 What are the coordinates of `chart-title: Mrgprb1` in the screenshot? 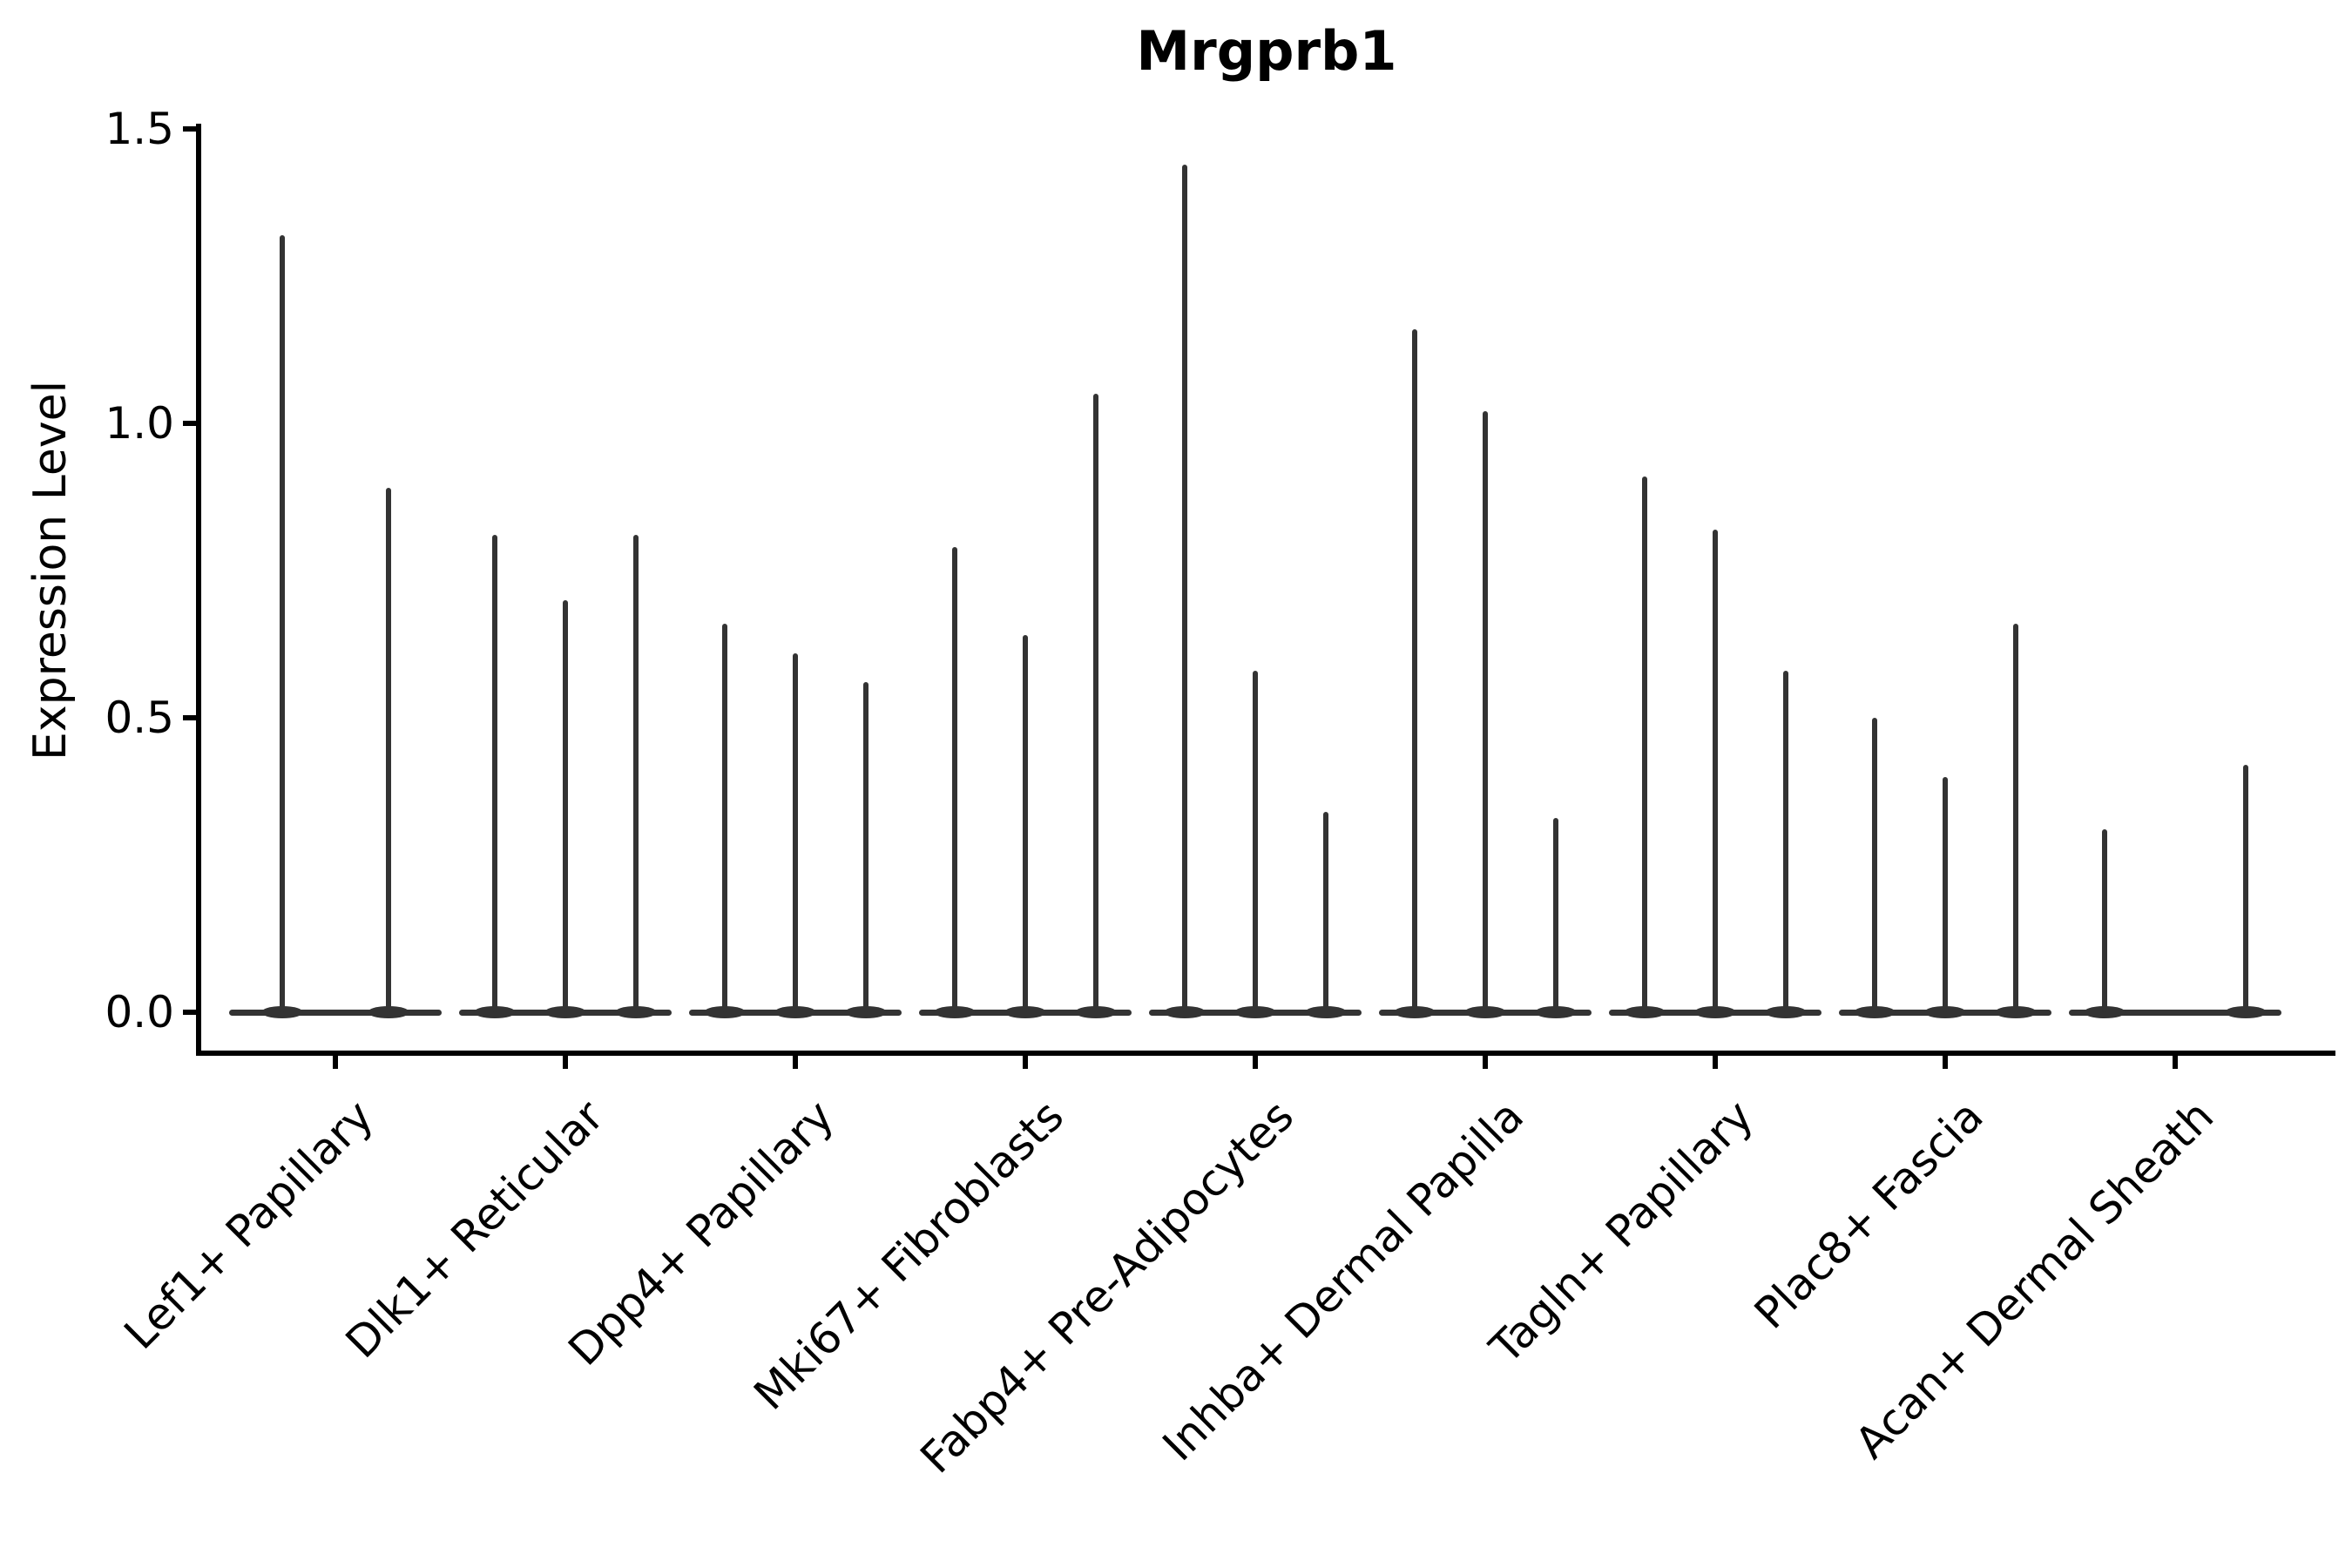 It's located at (1266, 51).